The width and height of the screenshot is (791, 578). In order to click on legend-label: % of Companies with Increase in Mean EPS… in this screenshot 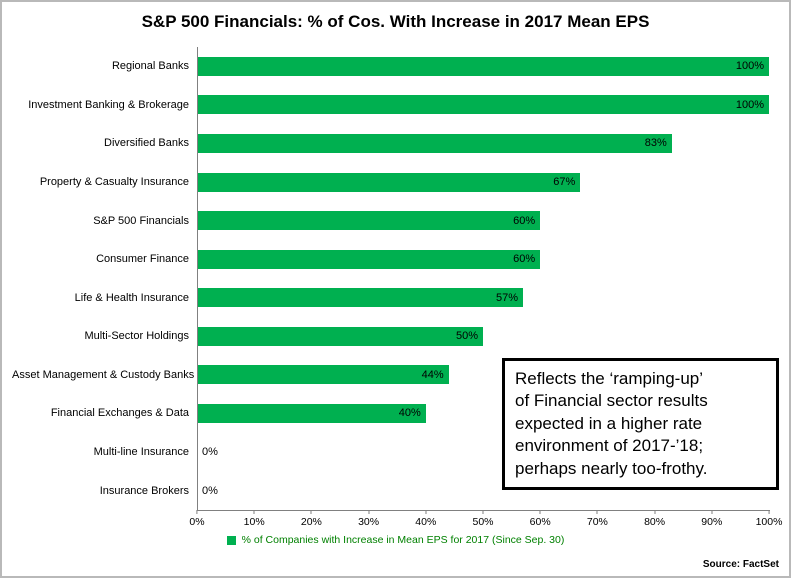, I will do `click(403, 540)`.